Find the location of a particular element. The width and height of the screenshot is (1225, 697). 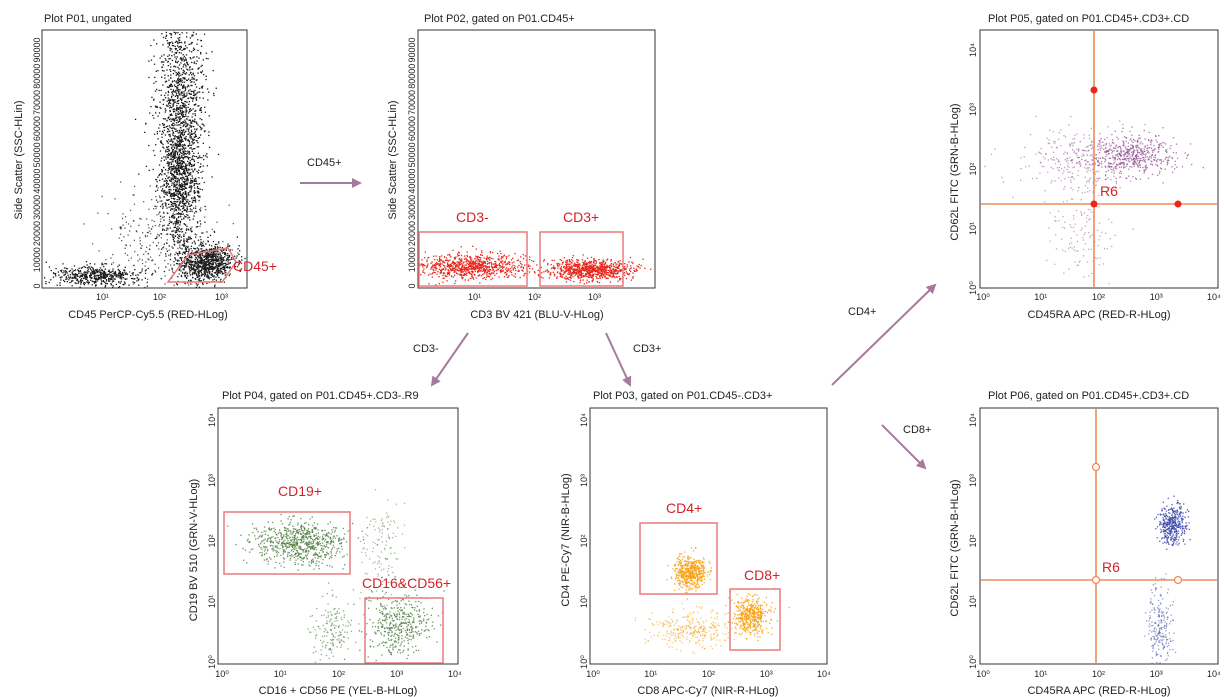

arrow-label-cd8: CD8+ is located at coordinates (917, 430).